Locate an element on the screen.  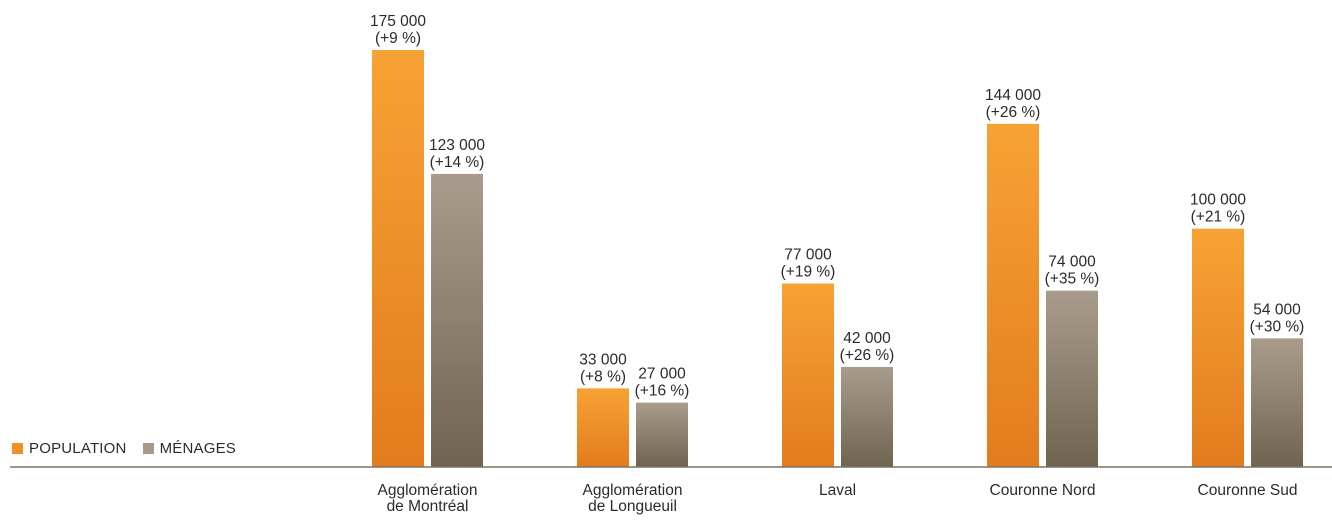
value-label-menages-2: 42 000 (+26 %) is located at coordinates (867, 347).